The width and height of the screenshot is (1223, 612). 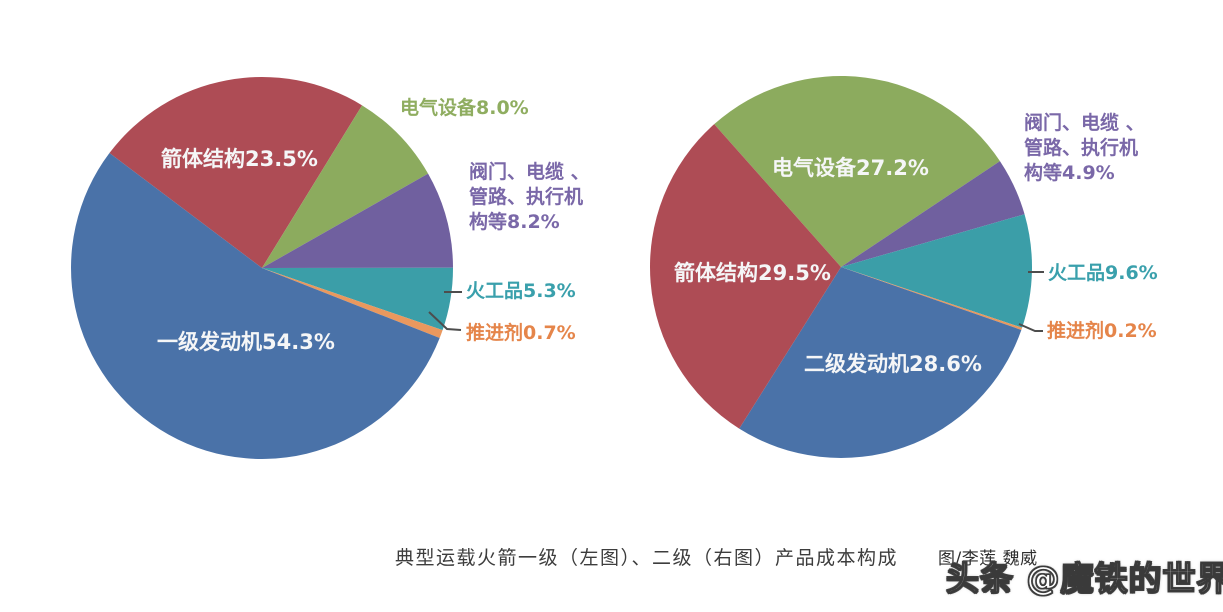 I want to click on slice-label-propellant-right: 推进剂0.2%, so click(x=1102, y=331).